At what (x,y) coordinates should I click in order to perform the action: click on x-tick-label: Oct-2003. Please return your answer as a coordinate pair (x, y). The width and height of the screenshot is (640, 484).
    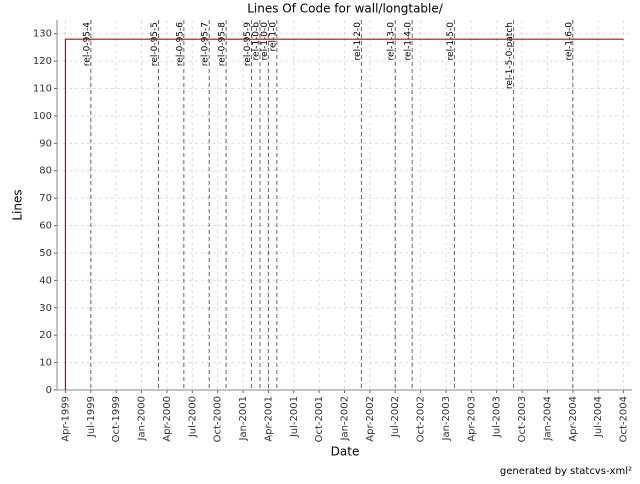
    Looking at the image, I should click on (522, 419).